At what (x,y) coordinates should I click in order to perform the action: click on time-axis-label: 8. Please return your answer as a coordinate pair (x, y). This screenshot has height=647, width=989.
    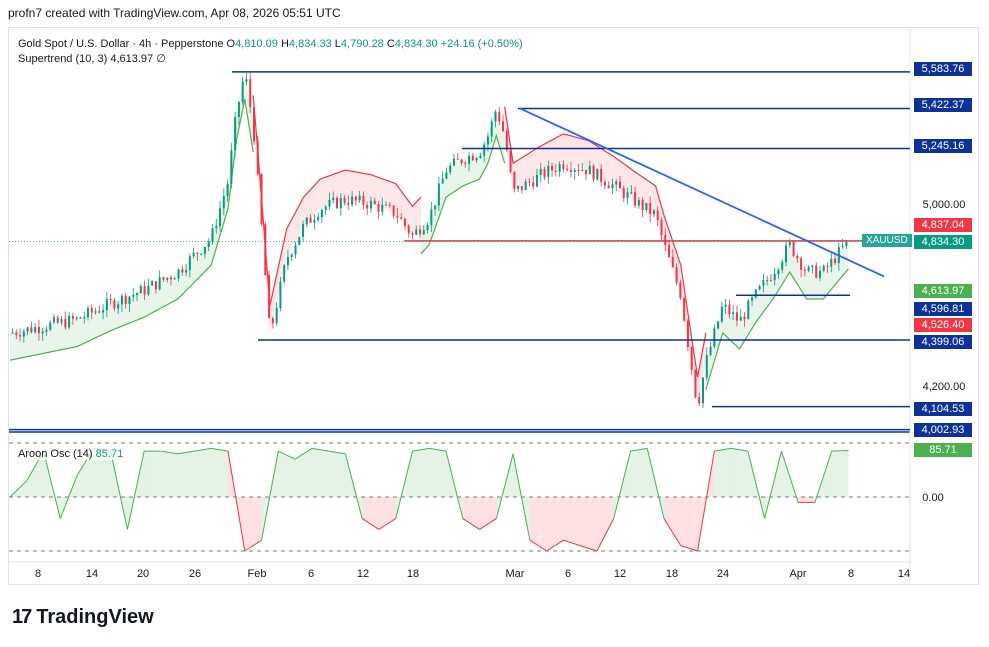
    Looking at the image, I should click on (38, 574).